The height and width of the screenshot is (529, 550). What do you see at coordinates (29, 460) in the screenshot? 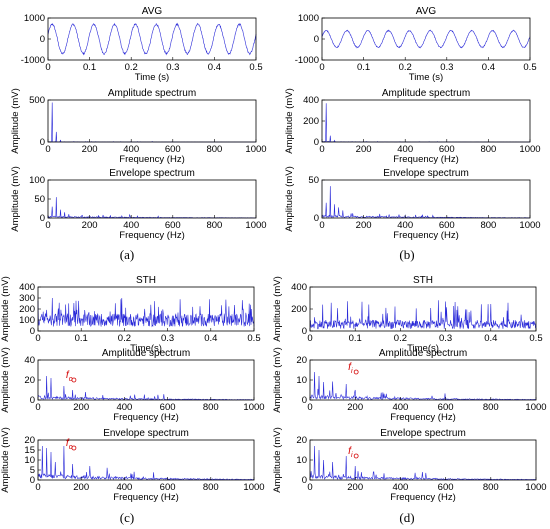
I see `chart-c-8-ytick-label: 10` at bounding box center [29, 460].